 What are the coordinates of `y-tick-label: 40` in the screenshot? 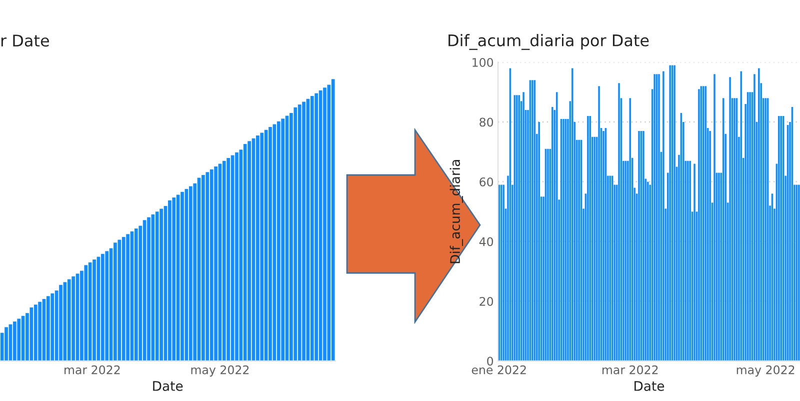 It's located at (486, 241).